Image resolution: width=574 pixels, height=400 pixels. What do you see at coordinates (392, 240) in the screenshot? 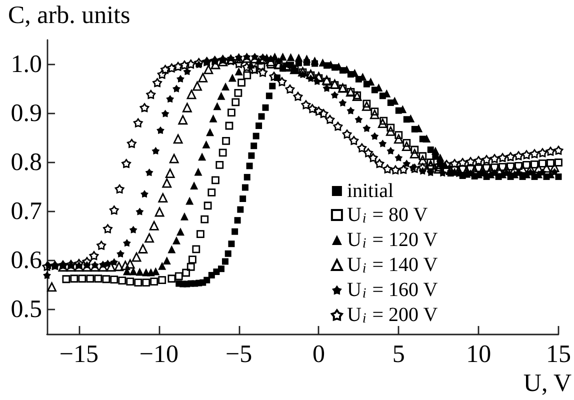
I see `legend-label: Ui = 120 V` at bounding box center [392, 240].